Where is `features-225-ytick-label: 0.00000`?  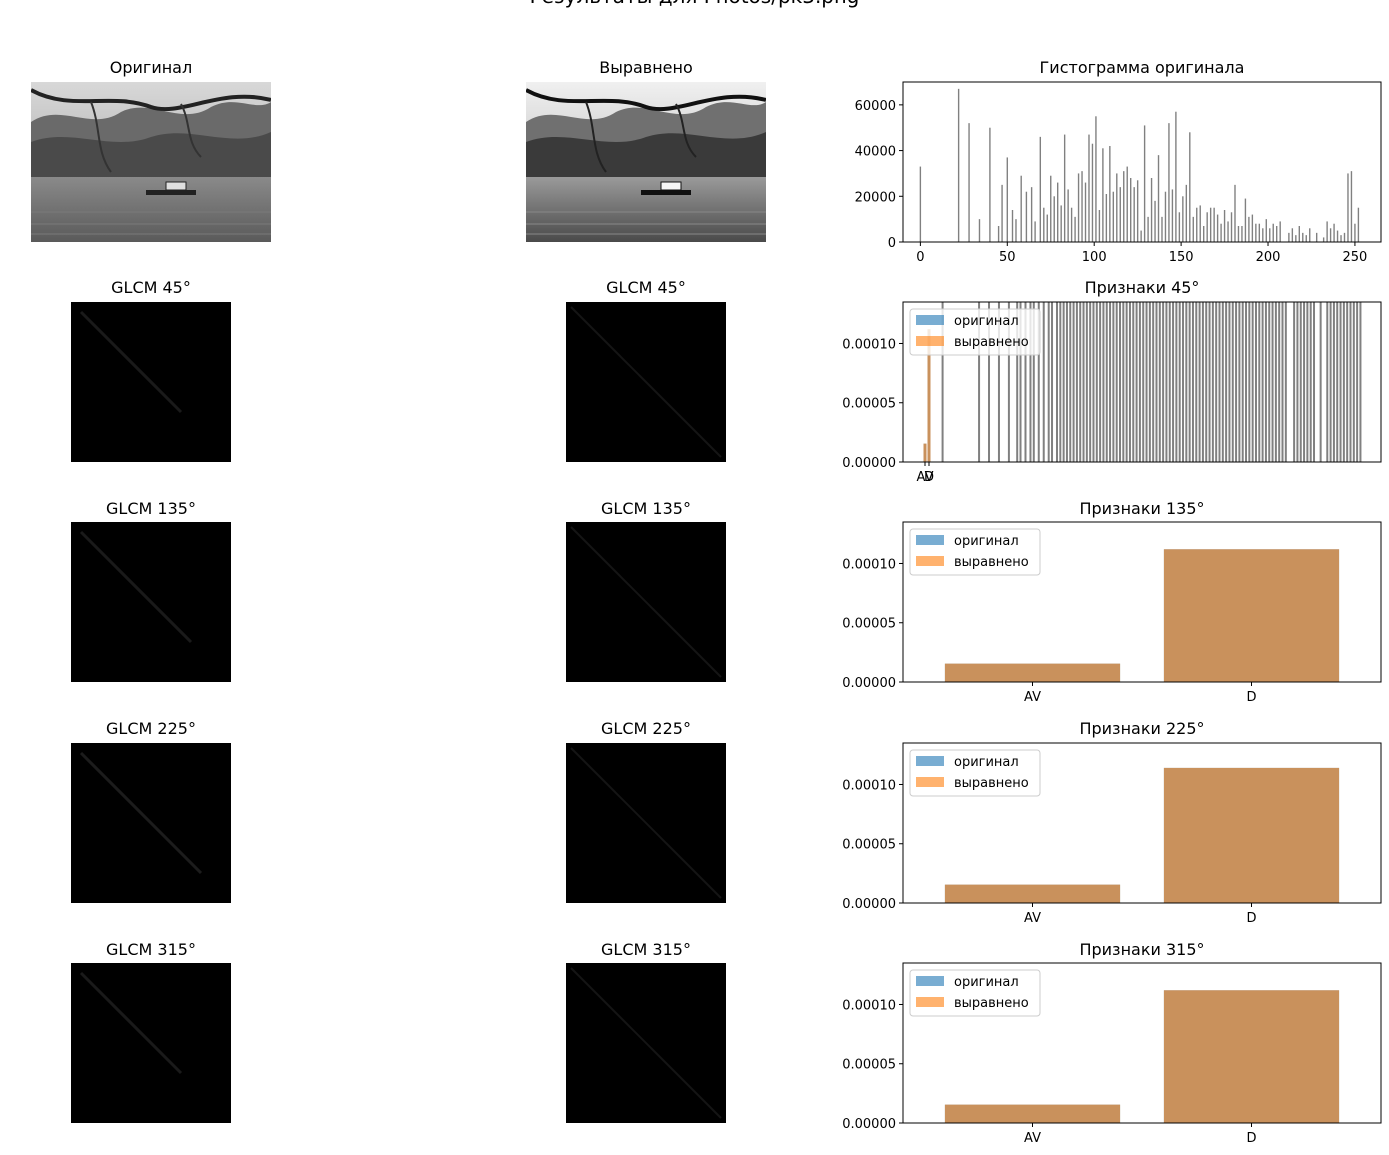
features-225-ytick-label: 0.00000 is located at coordinates (869, 904).